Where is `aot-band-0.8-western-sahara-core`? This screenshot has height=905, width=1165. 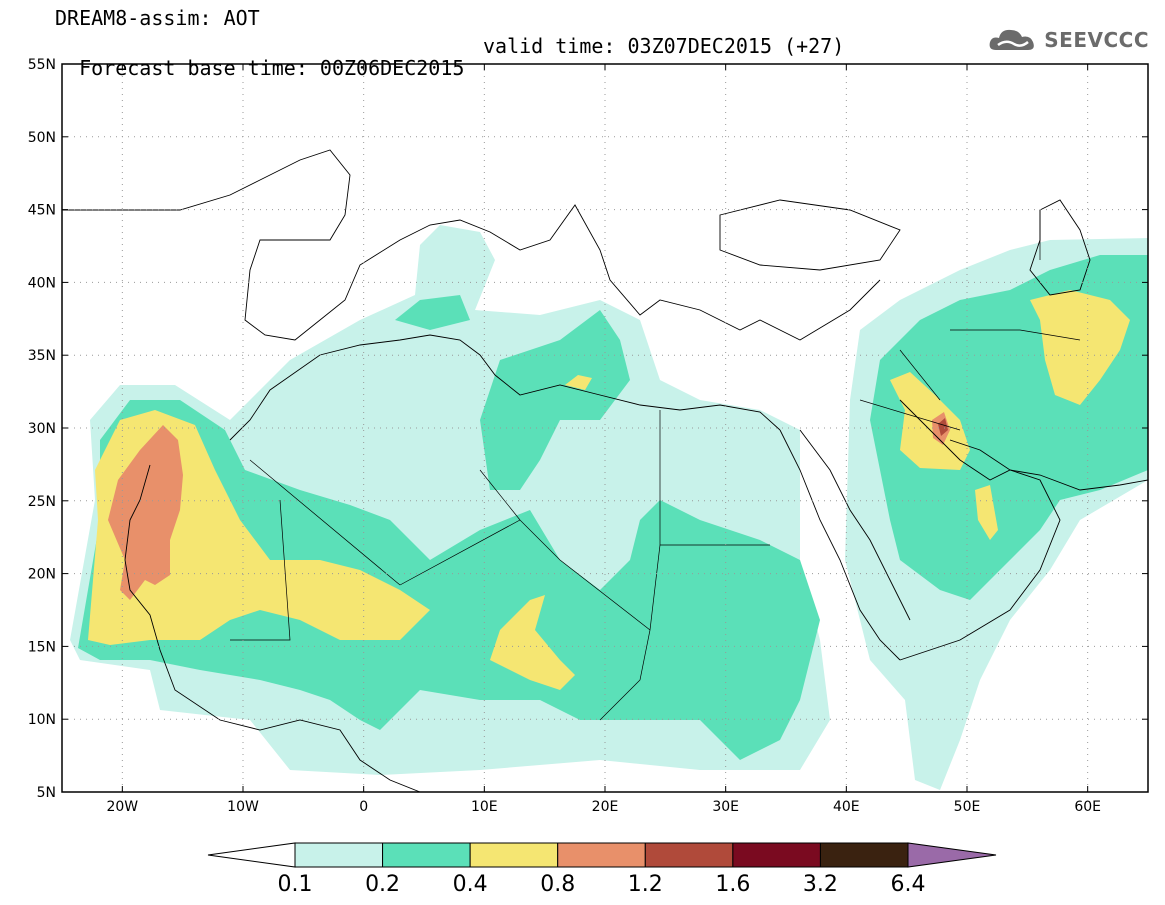 aot-band-0.8-western-sahara-core is located at coordinates (145, 512).